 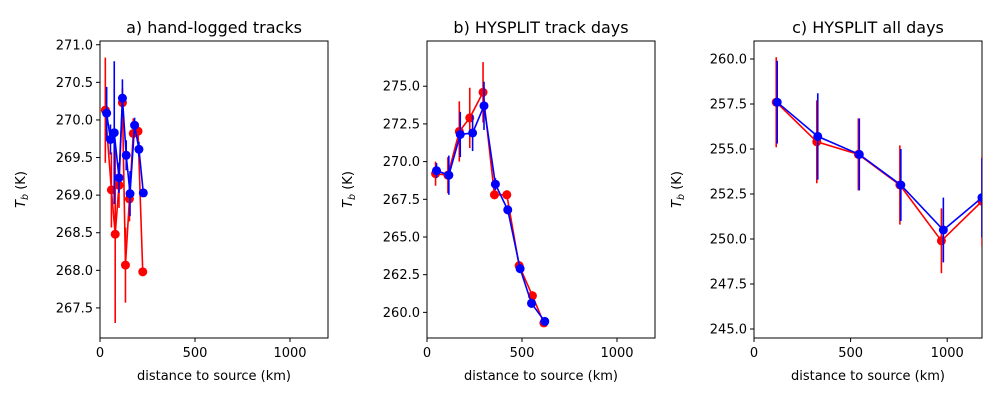 I want to click on y-tick-label: 247.5, so click(x=728, y=285).